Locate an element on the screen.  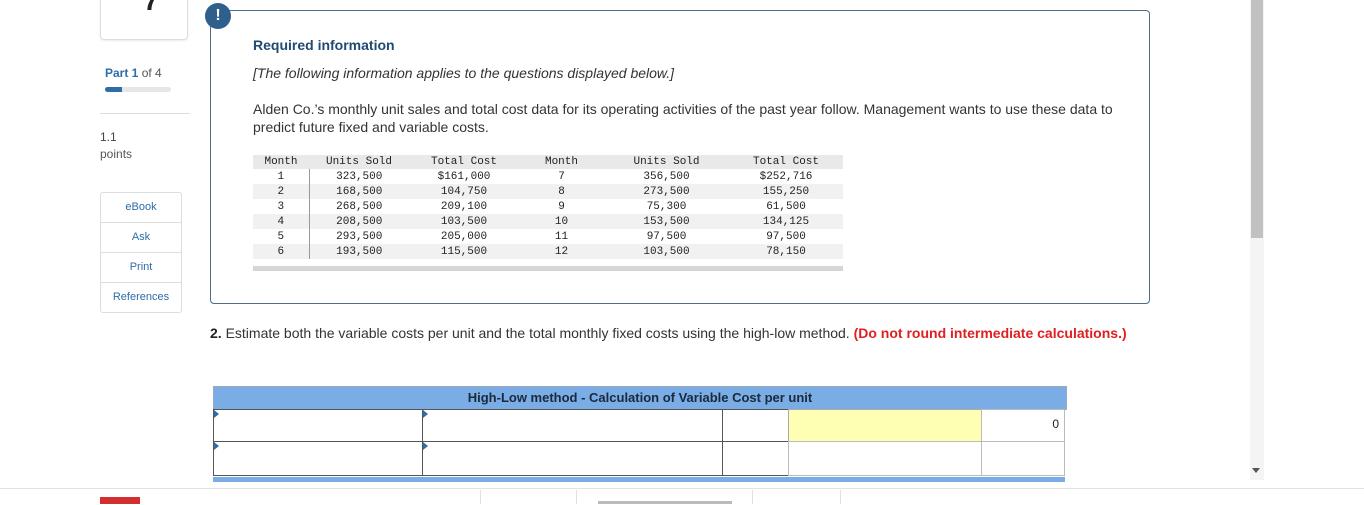
grid-row2-units-input is located at coordinates (572, 458).